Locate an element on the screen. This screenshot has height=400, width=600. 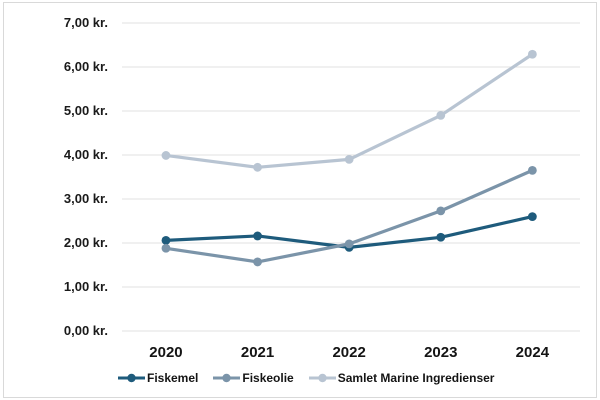
legend-label: Fiskemel is located at coordinates (173, 378).